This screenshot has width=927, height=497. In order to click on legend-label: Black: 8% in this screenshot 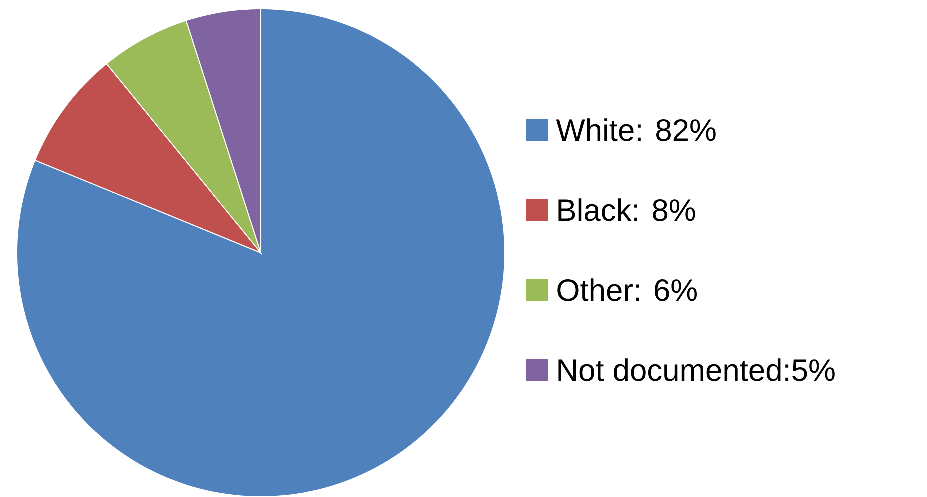, I will do `click(627, 210)`.